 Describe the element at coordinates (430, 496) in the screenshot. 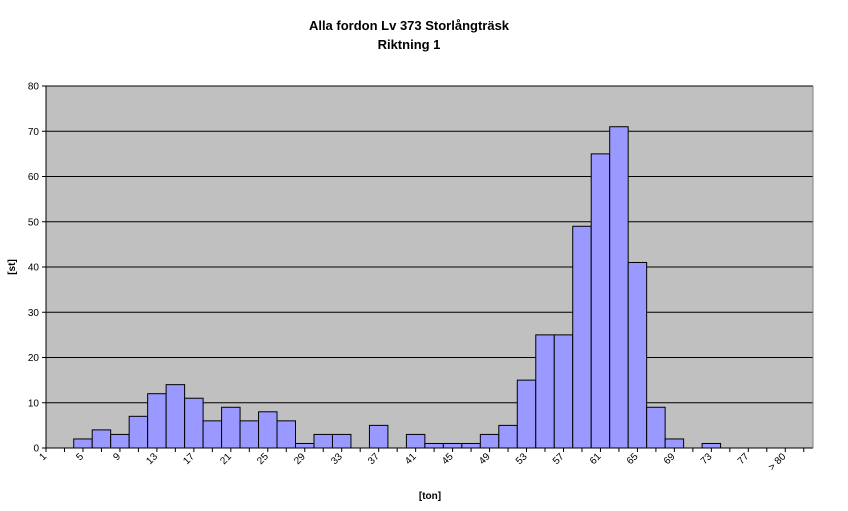

I see `x-axis-label: [ton]` at that location.